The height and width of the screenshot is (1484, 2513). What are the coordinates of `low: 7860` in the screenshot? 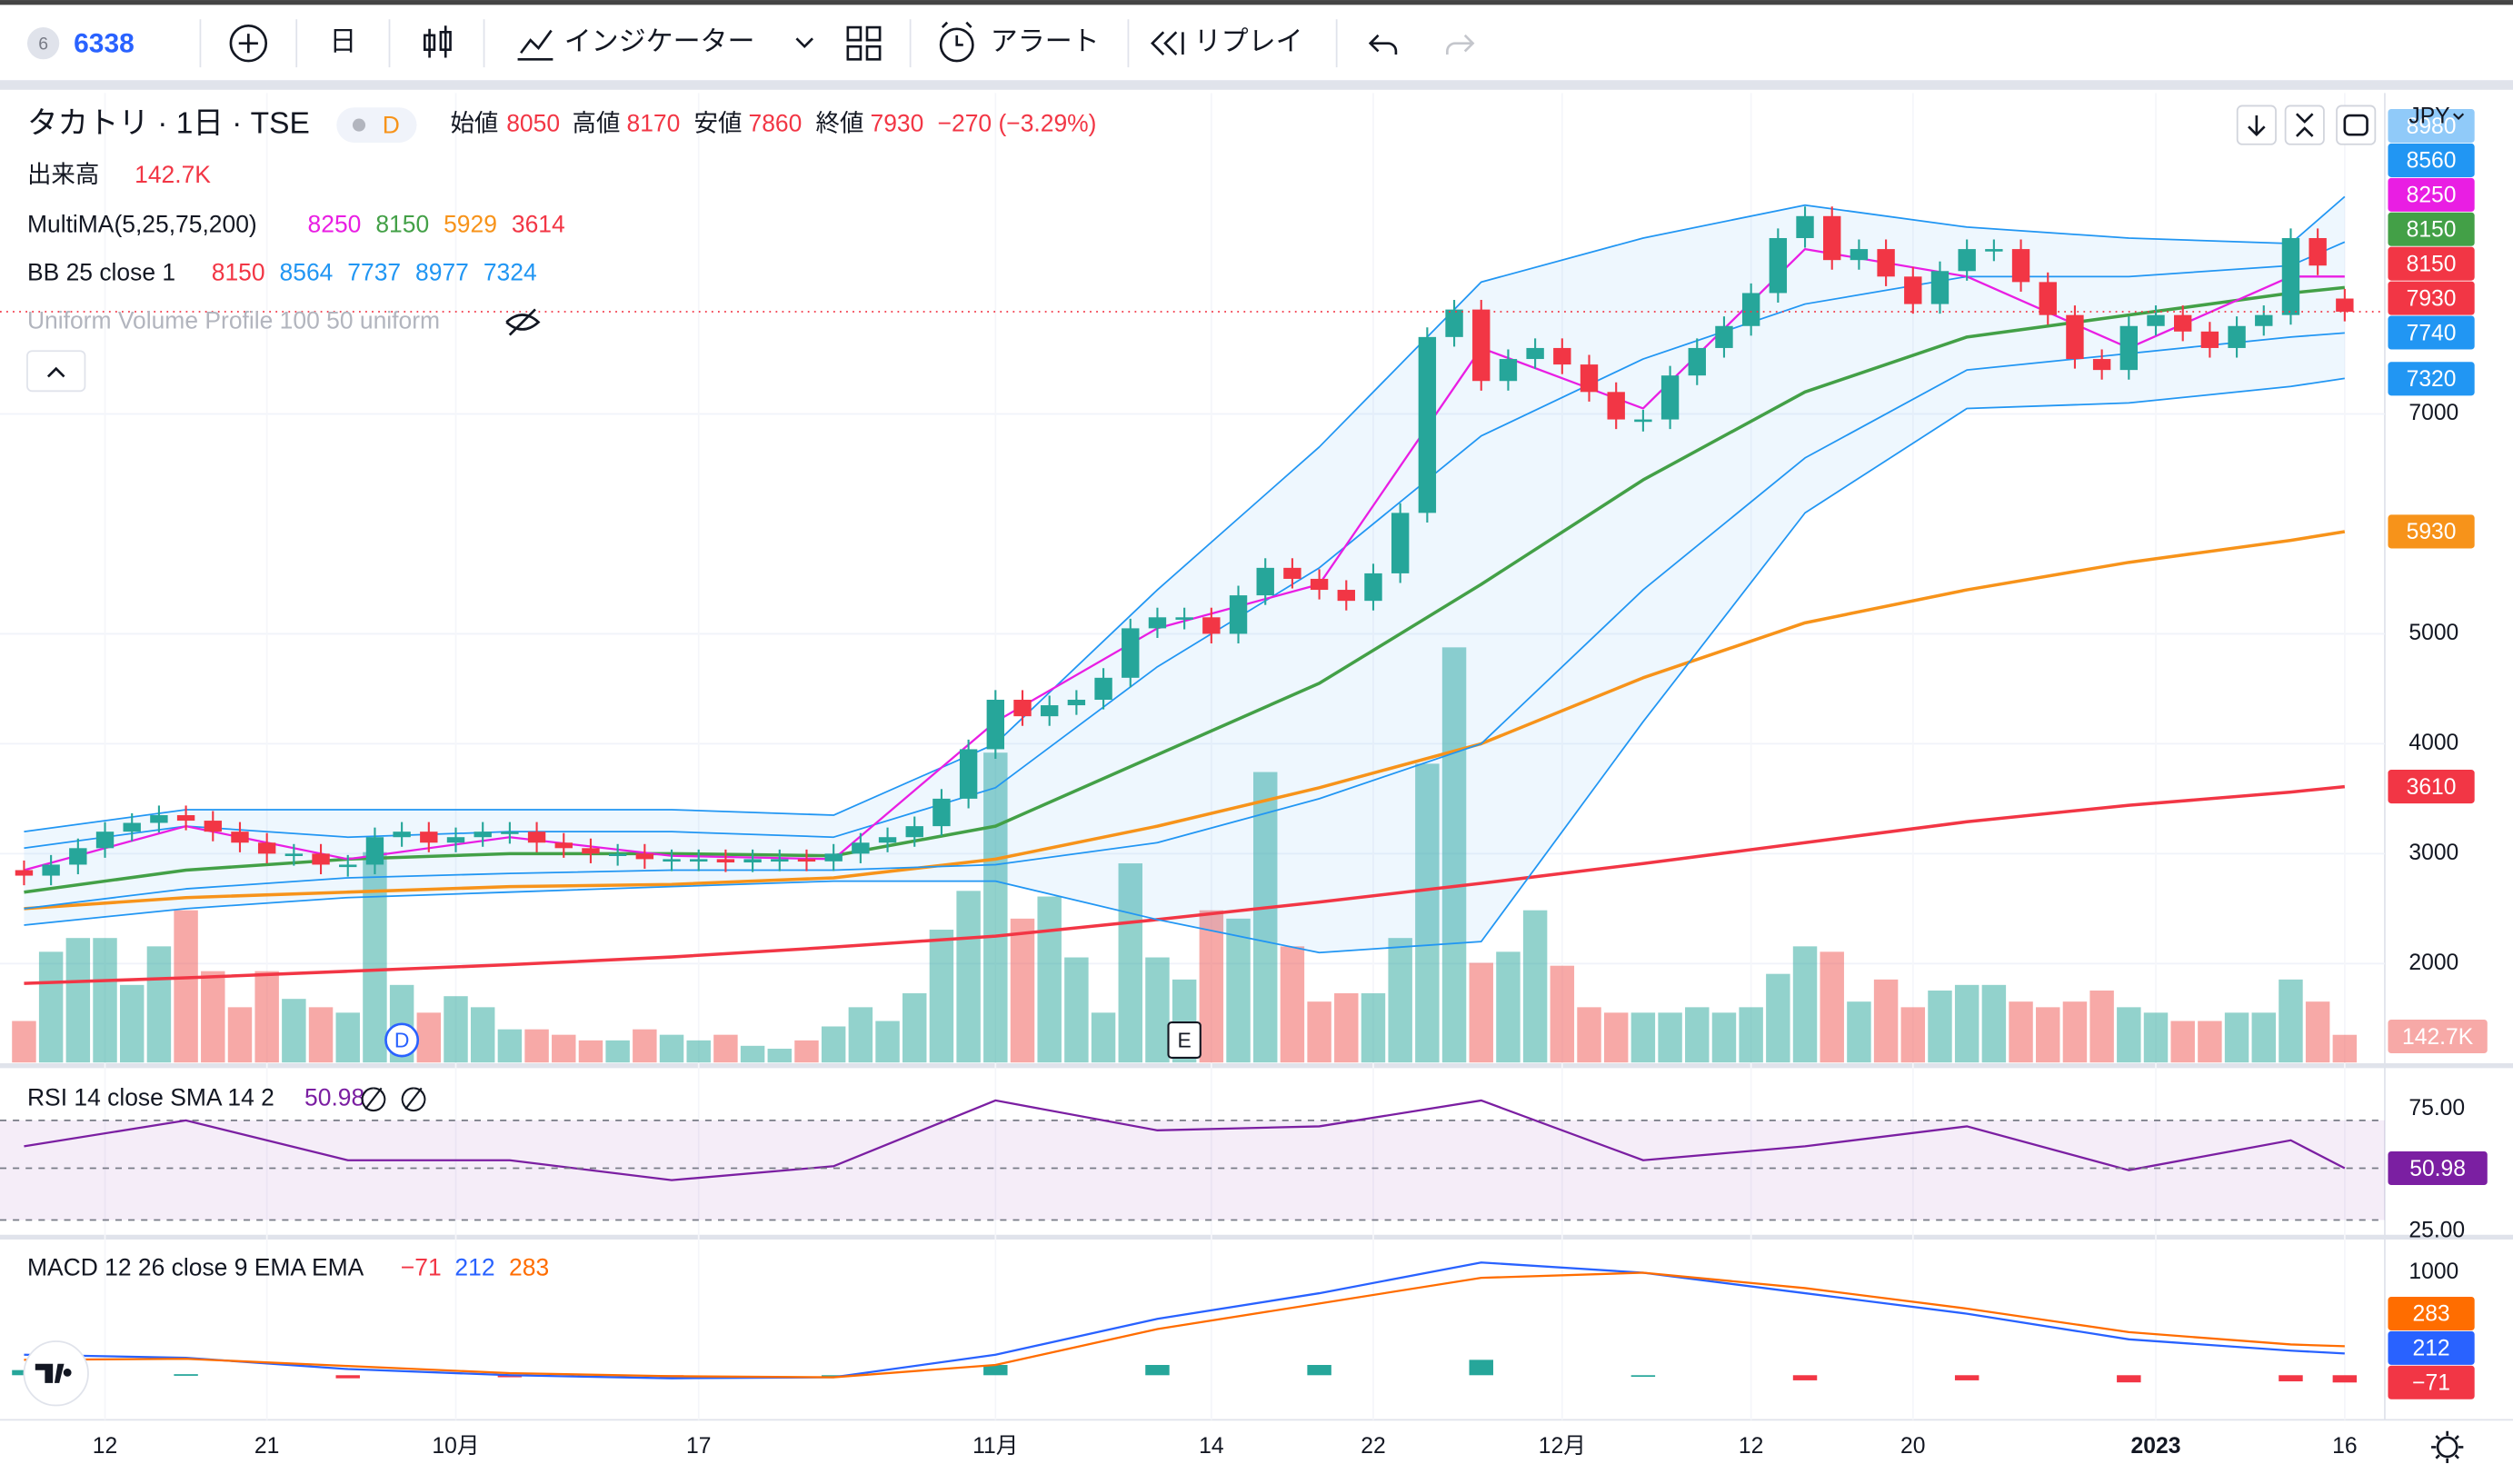 It's located at (776, 123).